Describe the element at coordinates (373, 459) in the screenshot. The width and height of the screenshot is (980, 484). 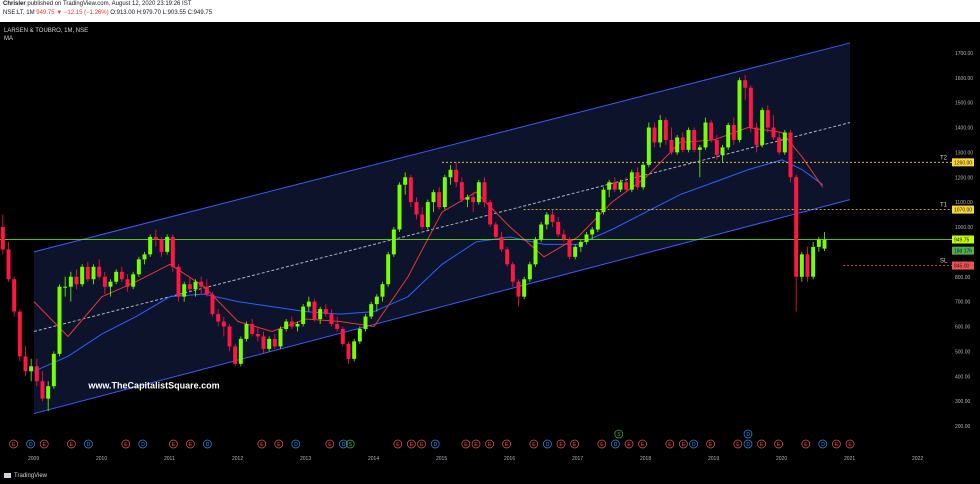
I see `x-tick-label: 2014` at that location.